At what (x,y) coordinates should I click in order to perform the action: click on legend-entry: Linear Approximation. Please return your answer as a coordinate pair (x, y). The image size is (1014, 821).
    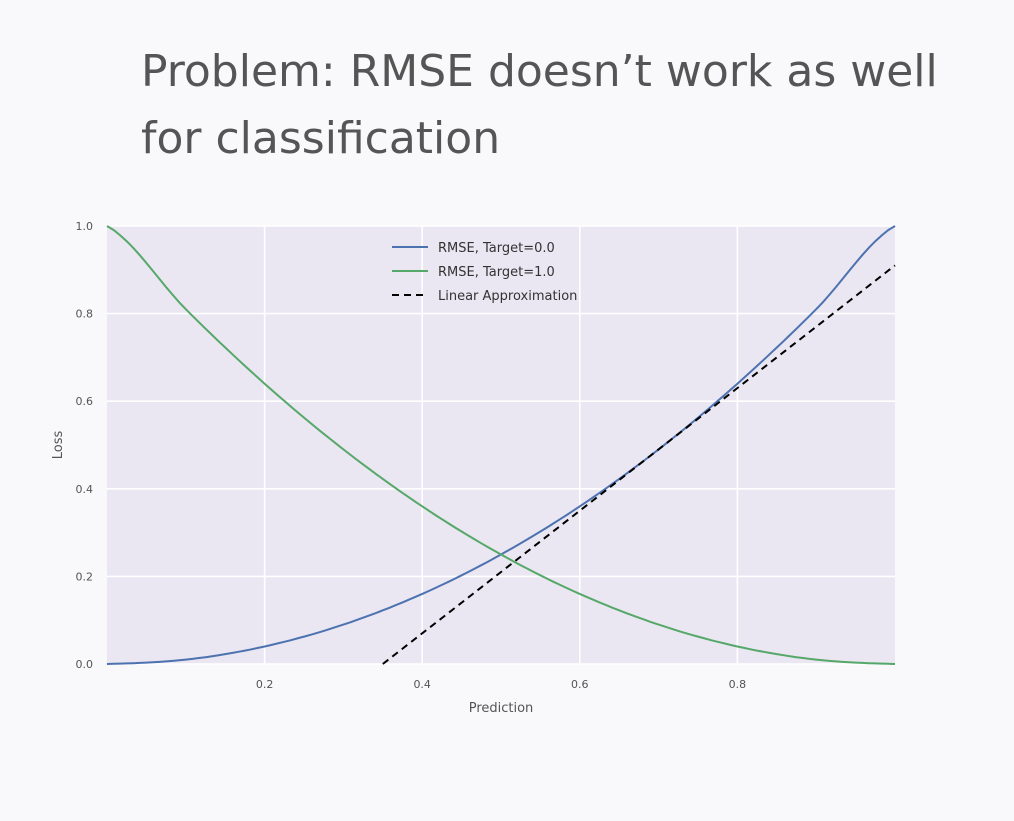
    Looking at the image, I should click on (507, 296).